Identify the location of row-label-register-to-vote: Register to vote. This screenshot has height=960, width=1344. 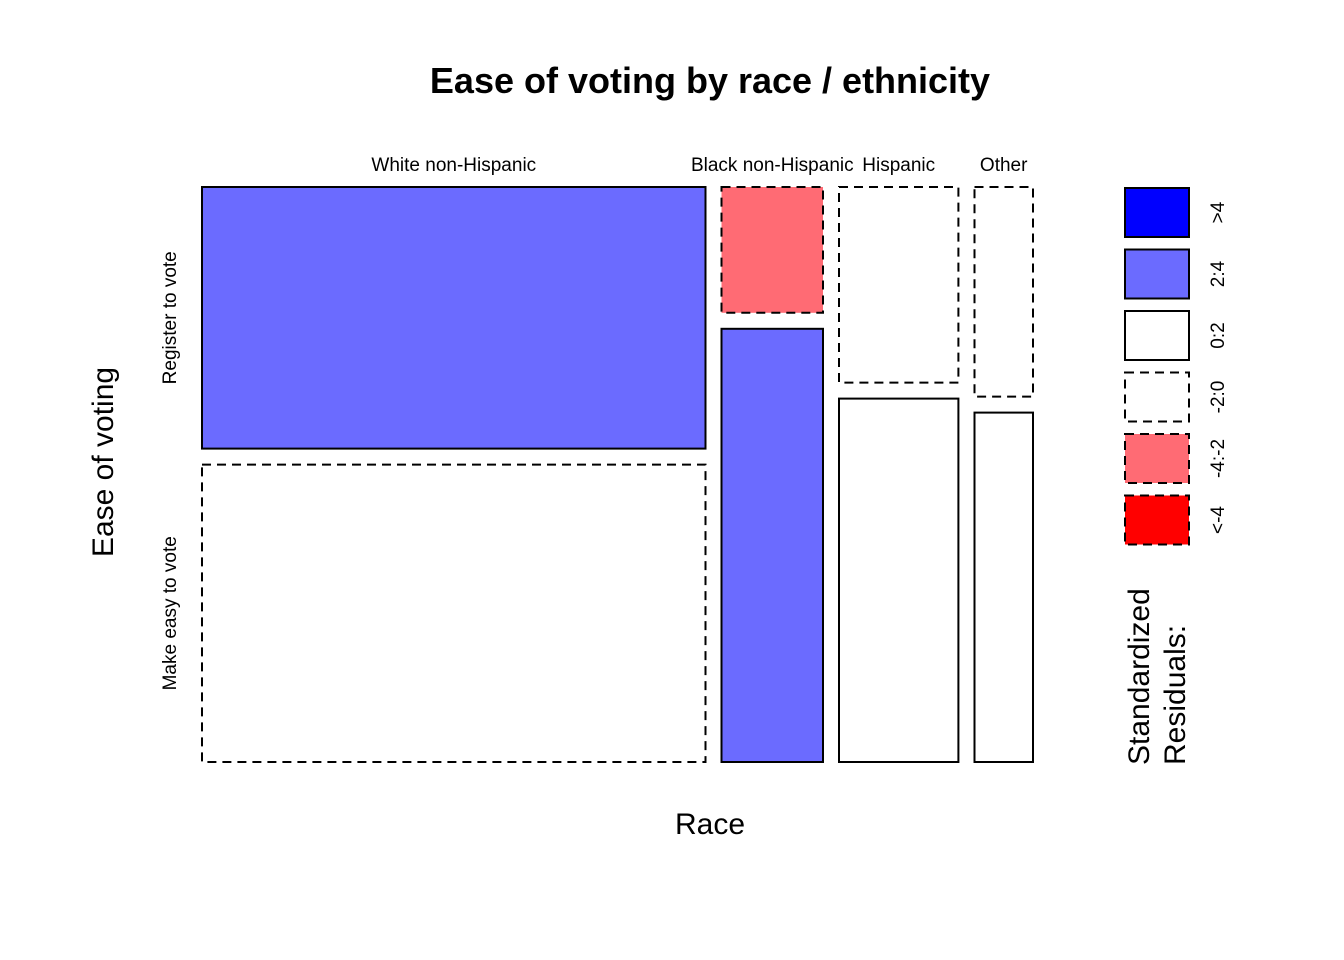
(170, 317).